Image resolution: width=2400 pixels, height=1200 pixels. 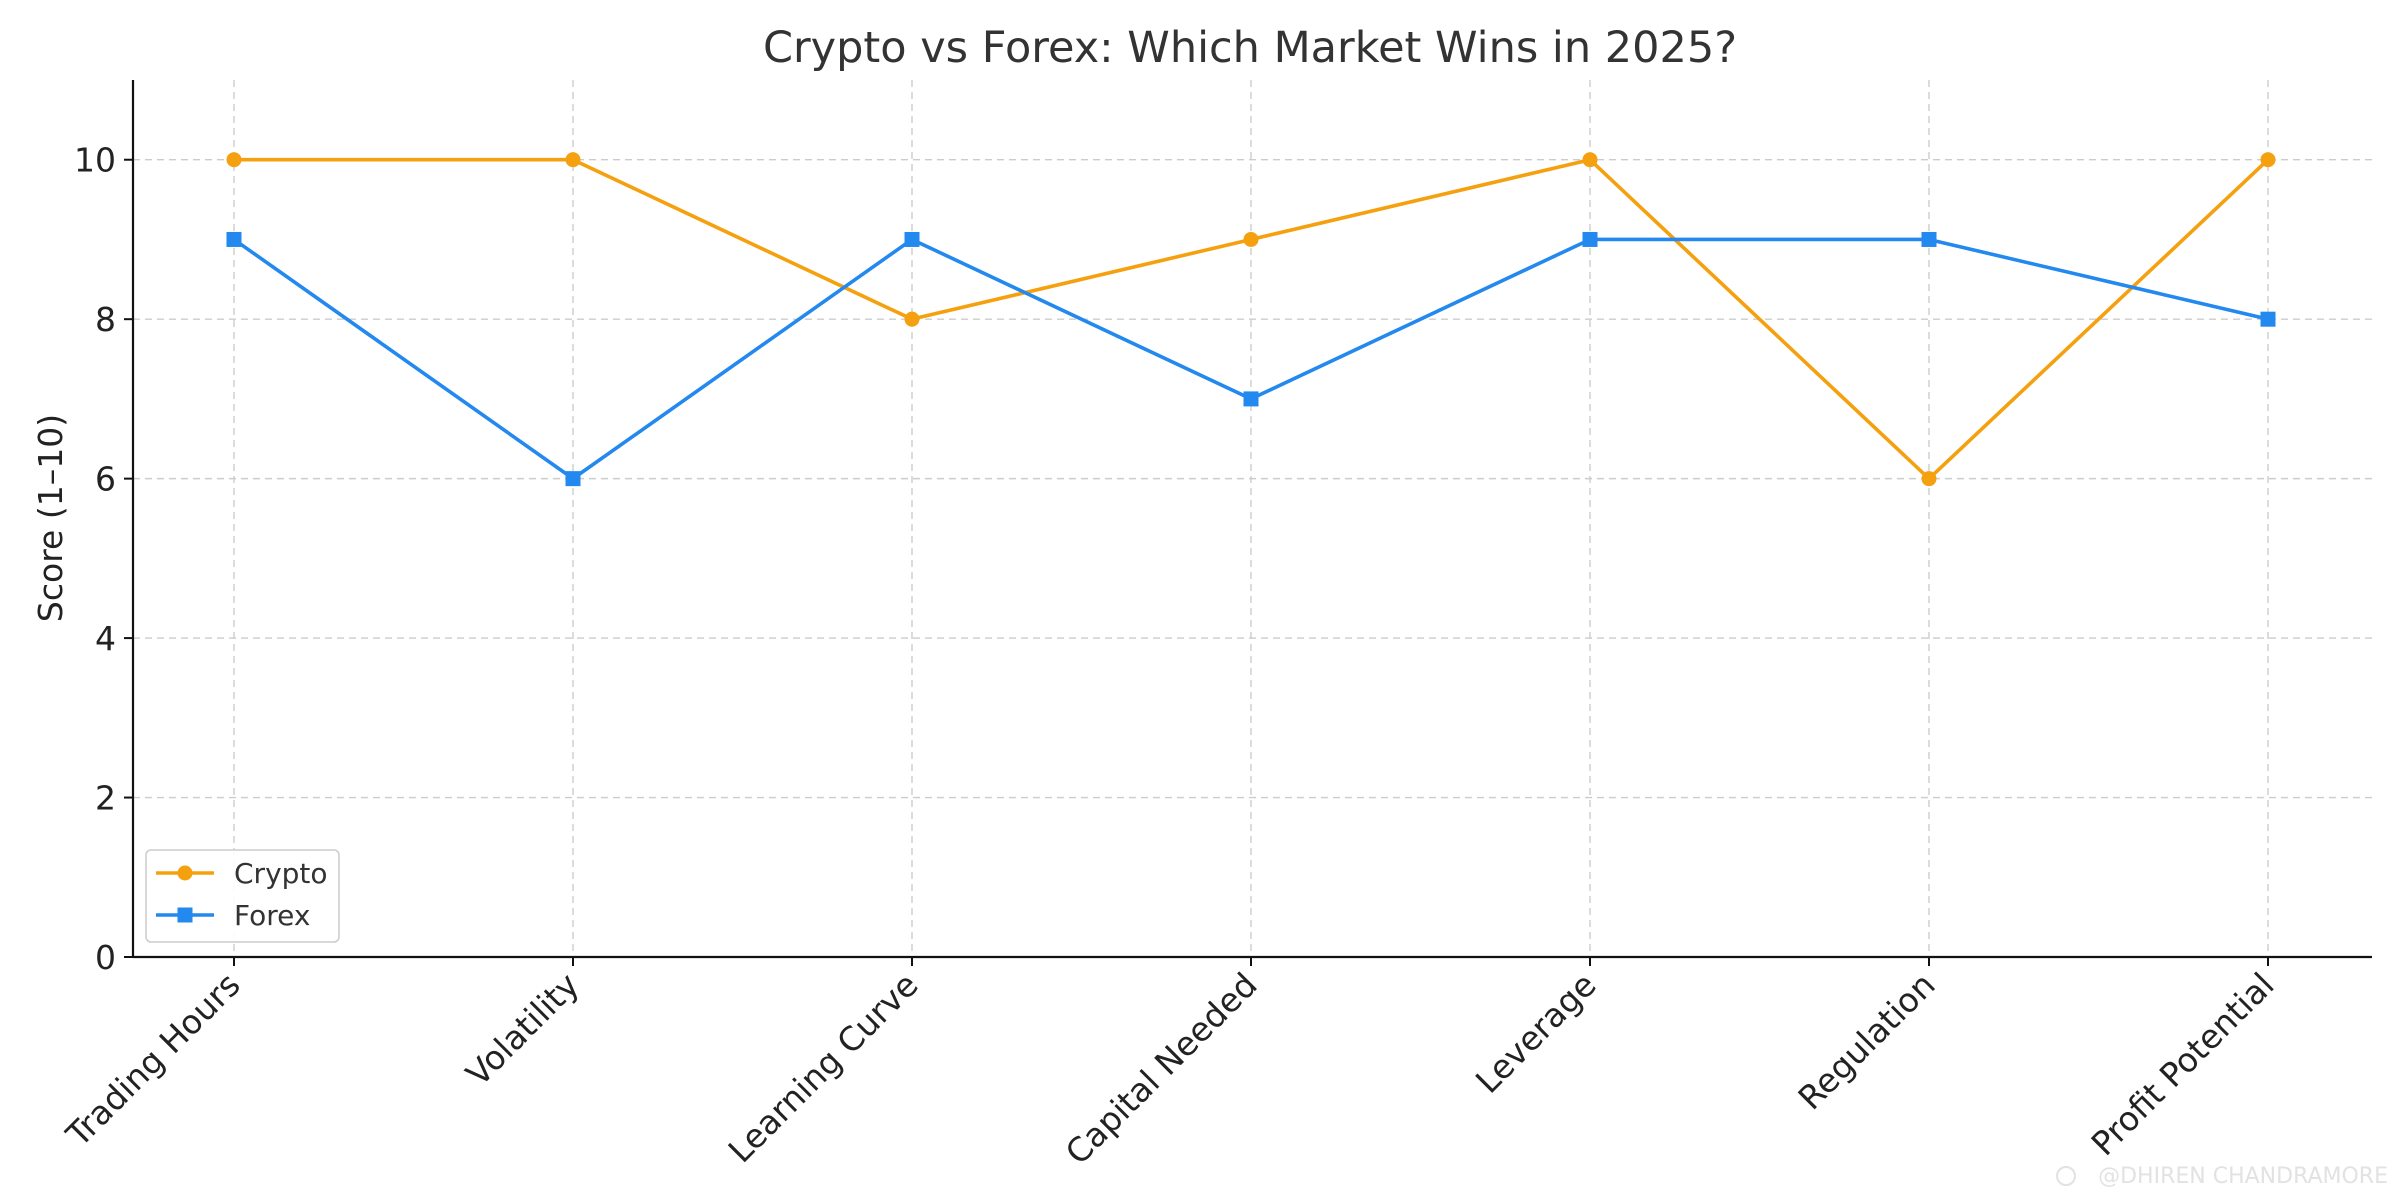 I want to click on watermark: @DHIREN CHANDRAMORE, so click(x=2243, y=1176).